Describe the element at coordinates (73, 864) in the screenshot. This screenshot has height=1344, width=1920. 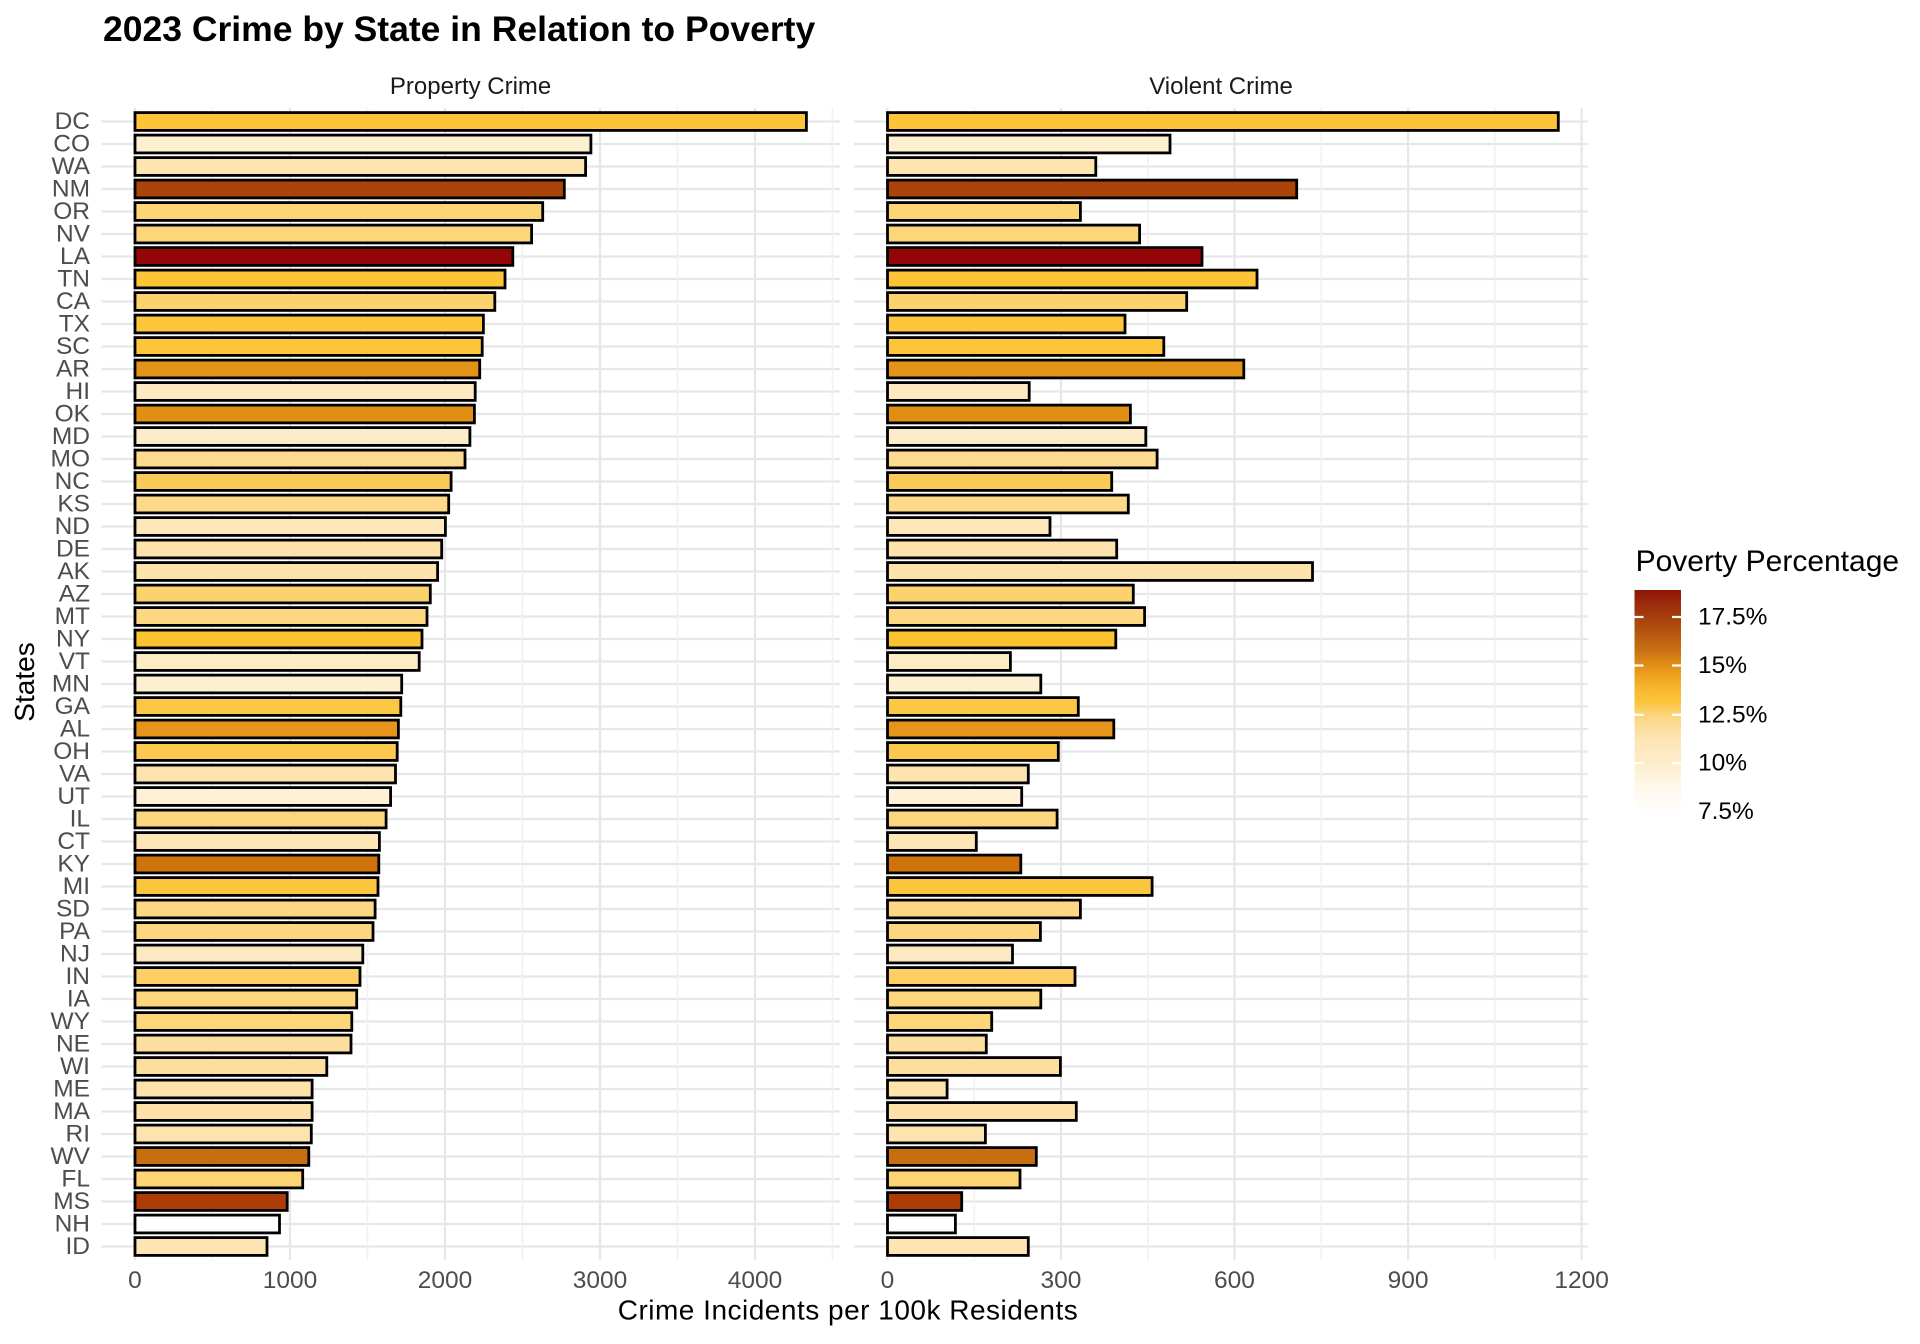
I see `svg-text: KY` at that location.